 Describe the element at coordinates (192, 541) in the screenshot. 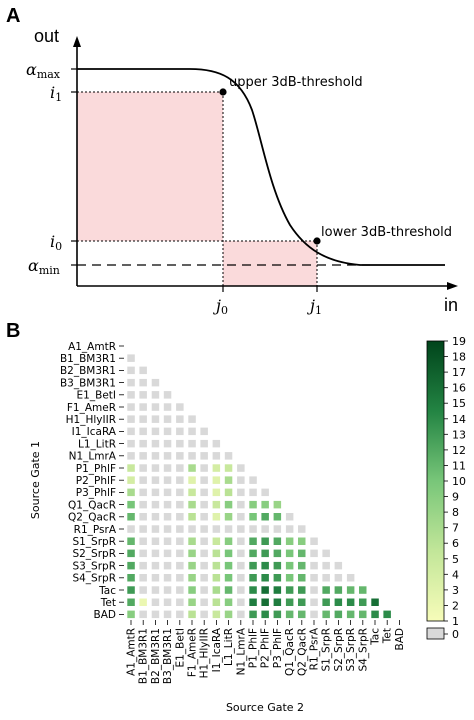

I see `heatmap-cell-S1_SrpR-F1_AmeR` at that location.